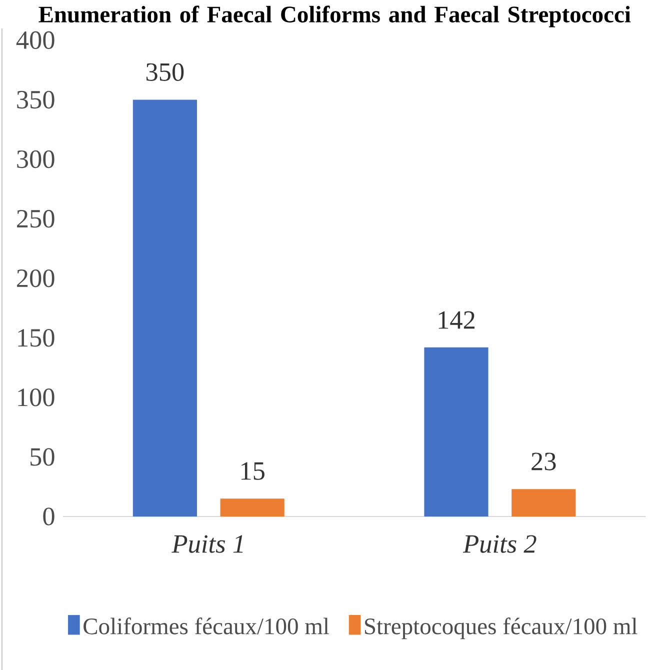 This screenshot has width=669, height=670. I want to click on chart-title: Enumeration of Faecal Coliforms and Faecal Streptococci, so click(334, 17).